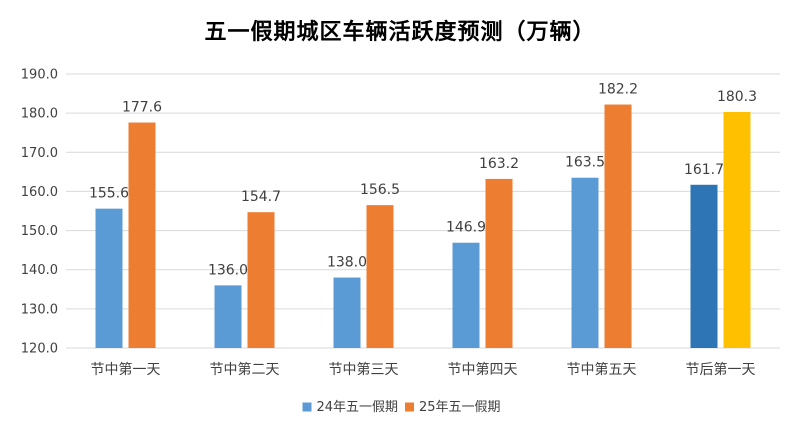 This screenshot has height=439, width=800. Describe the element at coordinates (460, 407) in the screenshot. I see `legend-label: 25年五一假期` at that location.